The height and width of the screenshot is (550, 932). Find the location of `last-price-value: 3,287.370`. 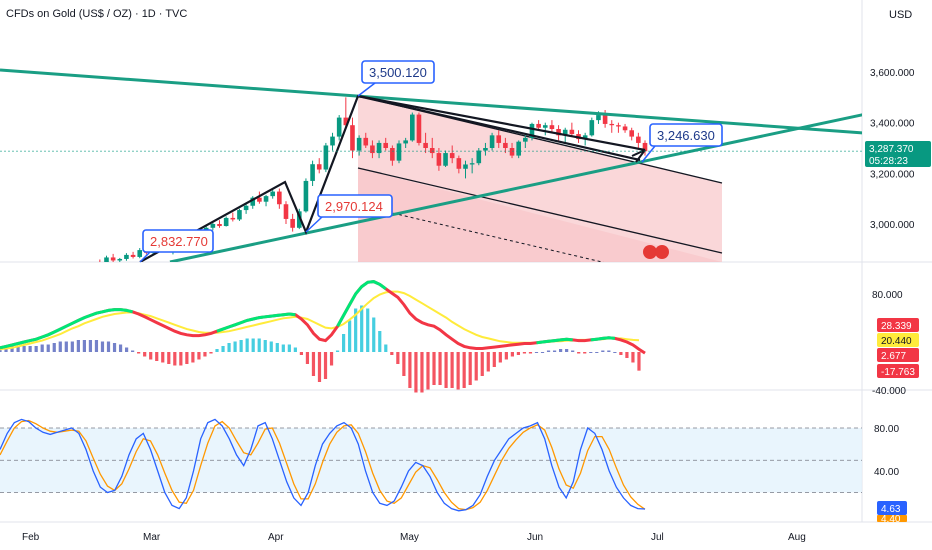

last-price-value: 3,287.370 is located at coordinates (891, 149).